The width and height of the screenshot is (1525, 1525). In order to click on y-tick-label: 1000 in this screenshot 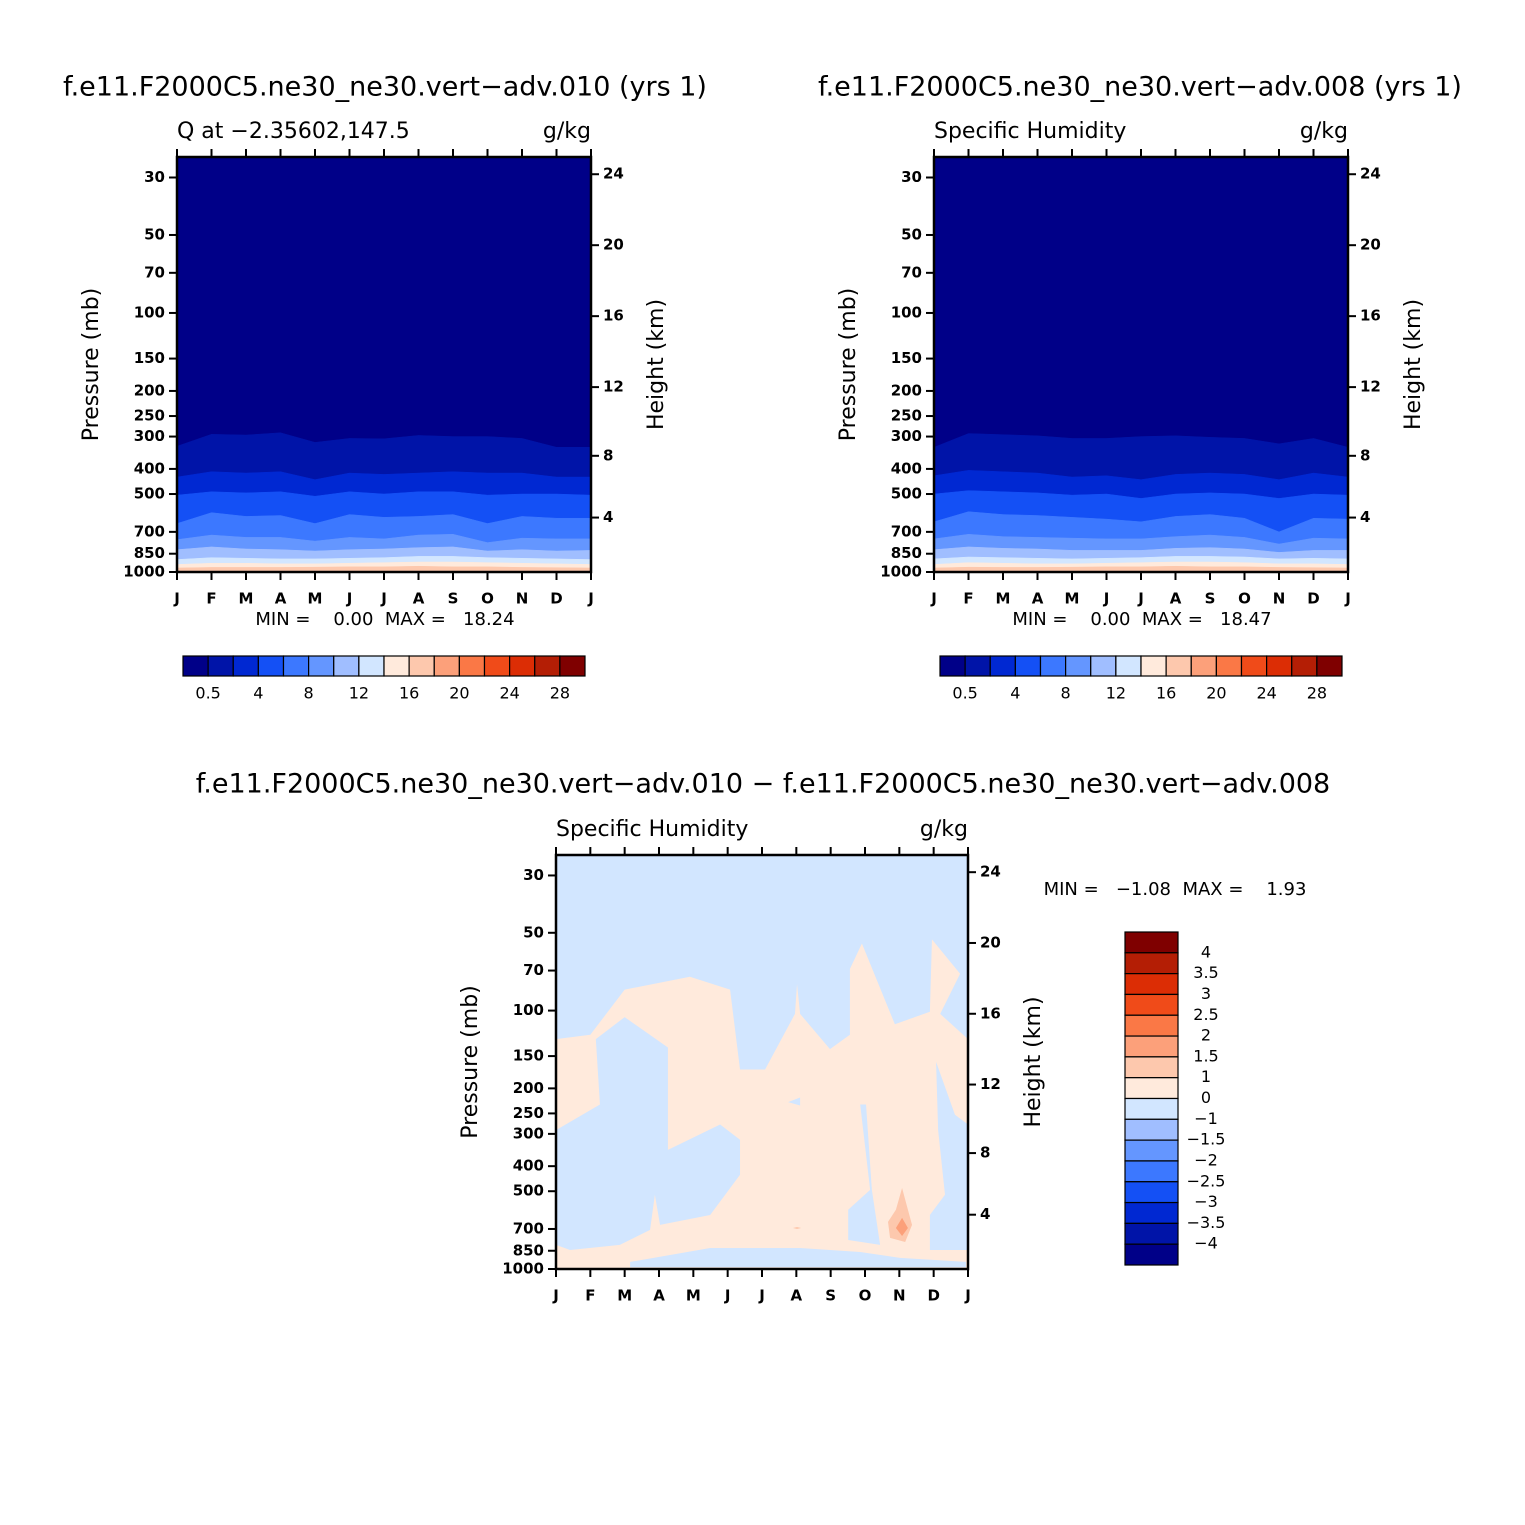, I will do `click(523, 1269)`.